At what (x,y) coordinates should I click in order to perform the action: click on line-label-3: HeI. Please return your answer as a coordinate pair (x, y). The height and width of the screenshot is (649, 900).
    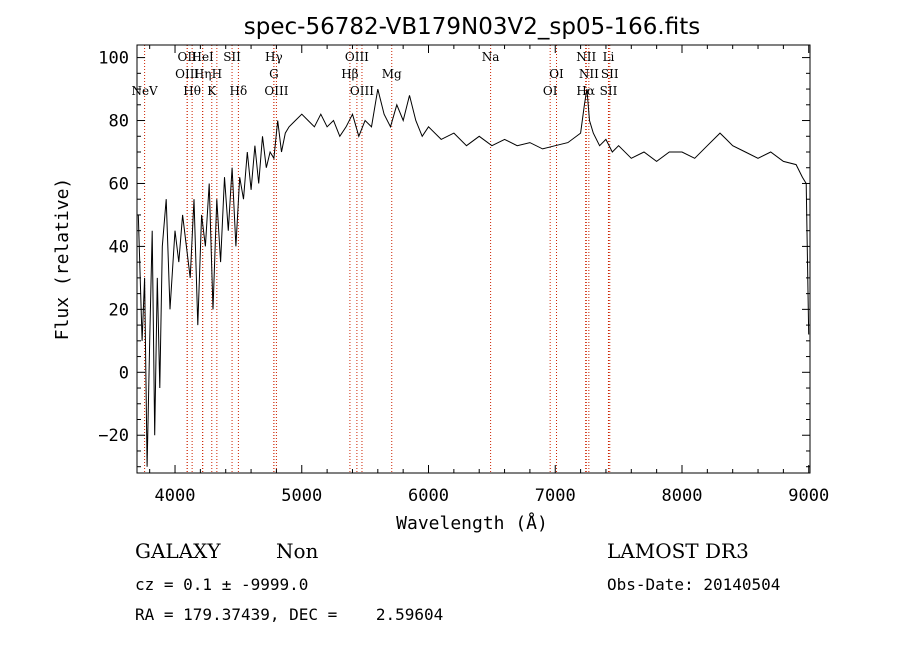
    Looking at the image, I should click on (202, 57).